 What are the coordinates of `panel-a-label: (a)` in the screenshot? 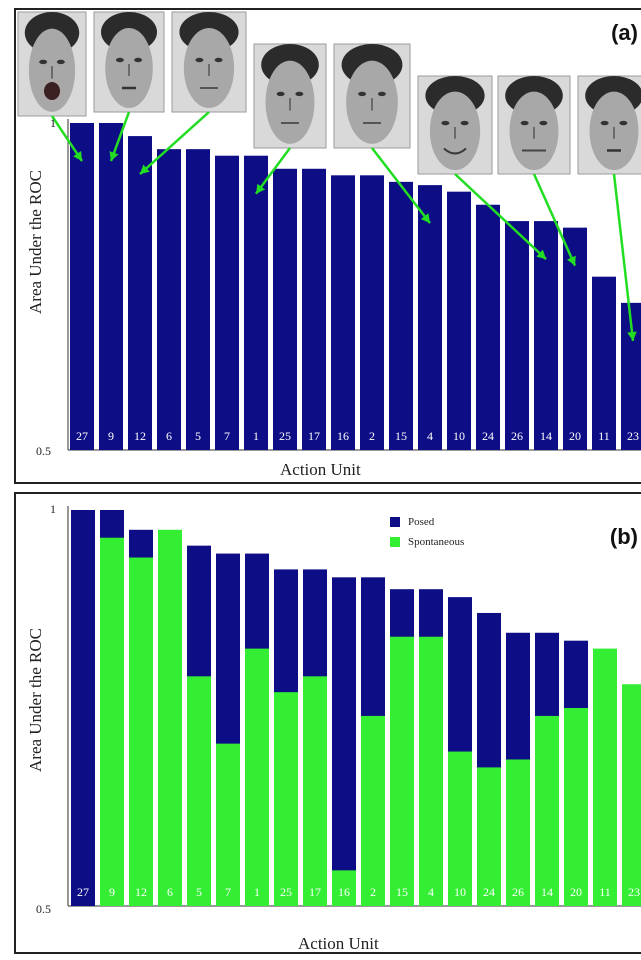 It's located at (624, 32).